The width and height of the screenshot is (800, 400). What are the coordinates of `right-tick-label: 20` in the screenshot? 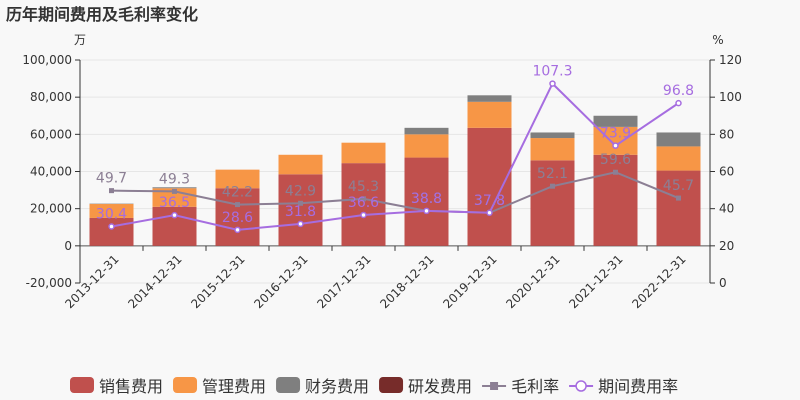 It's located at (726, 246).